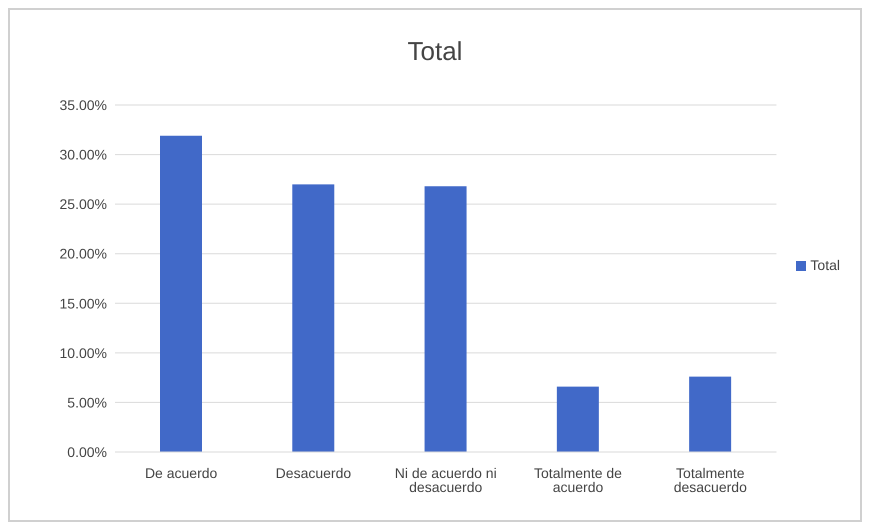 The image size is (870, 530). I want to click on legend-label: Total, so click(825, 265).